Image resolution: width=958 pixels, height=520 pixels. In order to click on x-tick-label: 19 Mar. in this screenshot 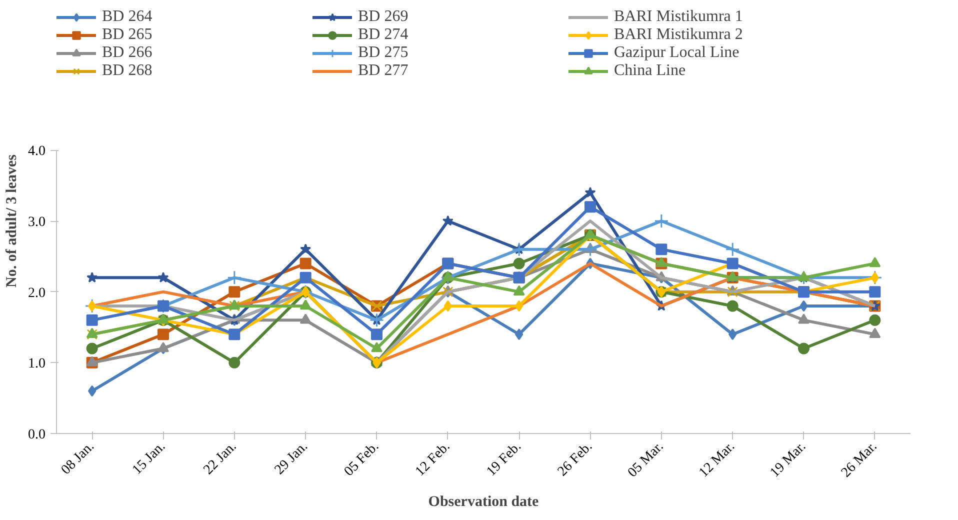, I will do `click(789, 460)`.